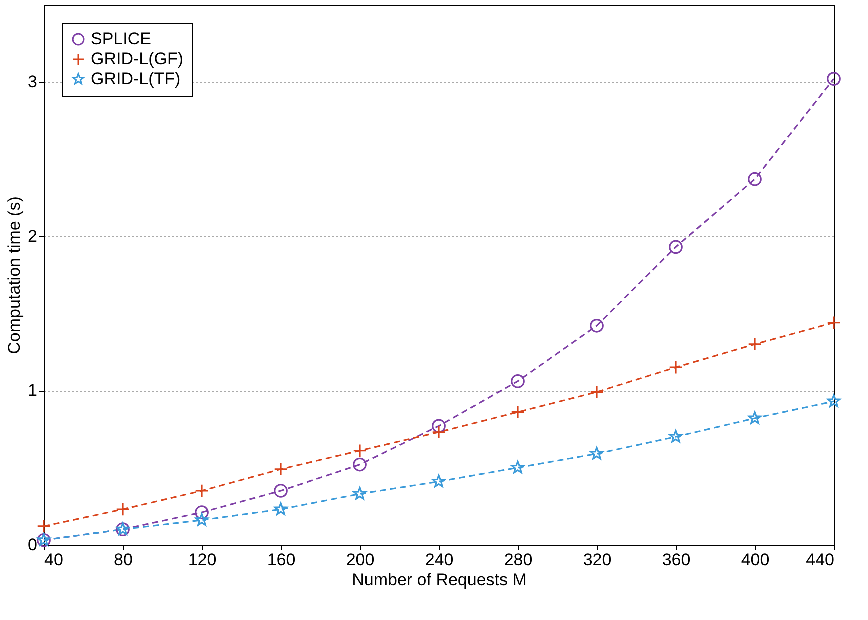 The image size is (868, 620). What do you see at coordinates (121, 39) in the screenshot?
I see `legend-label: SPLICE` at bounding box center [121, 39].